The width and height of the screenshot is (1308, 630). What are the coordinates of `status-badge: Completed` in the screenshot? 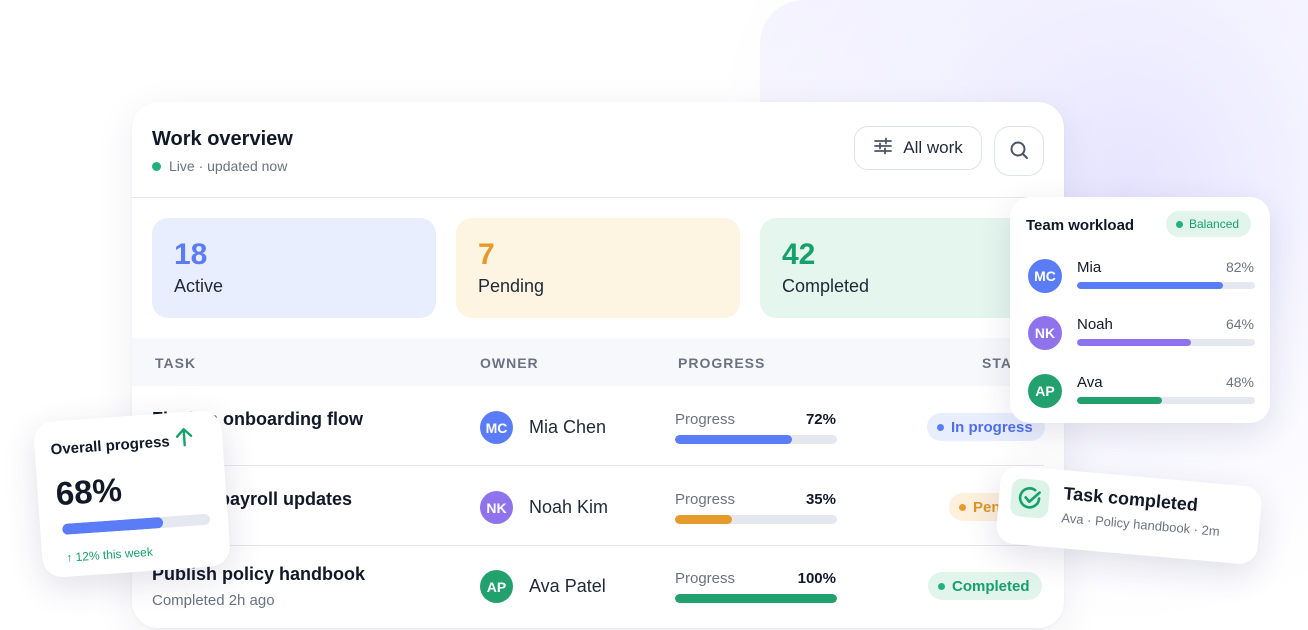 It's located at (985, 586).